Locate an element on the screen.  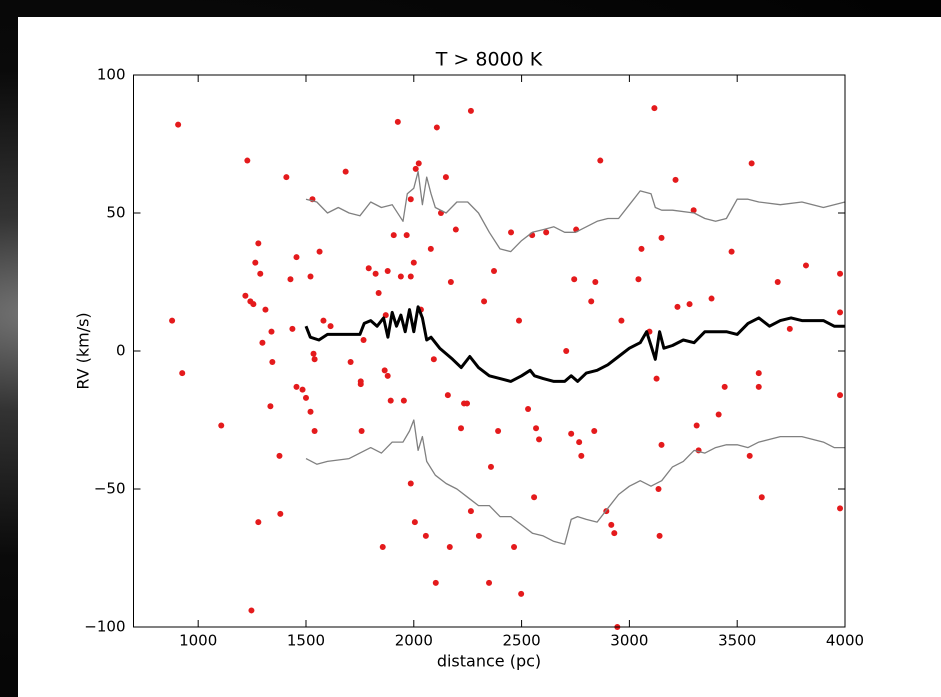
x-tick-label: 1000 is located at coordinates (198, 641).